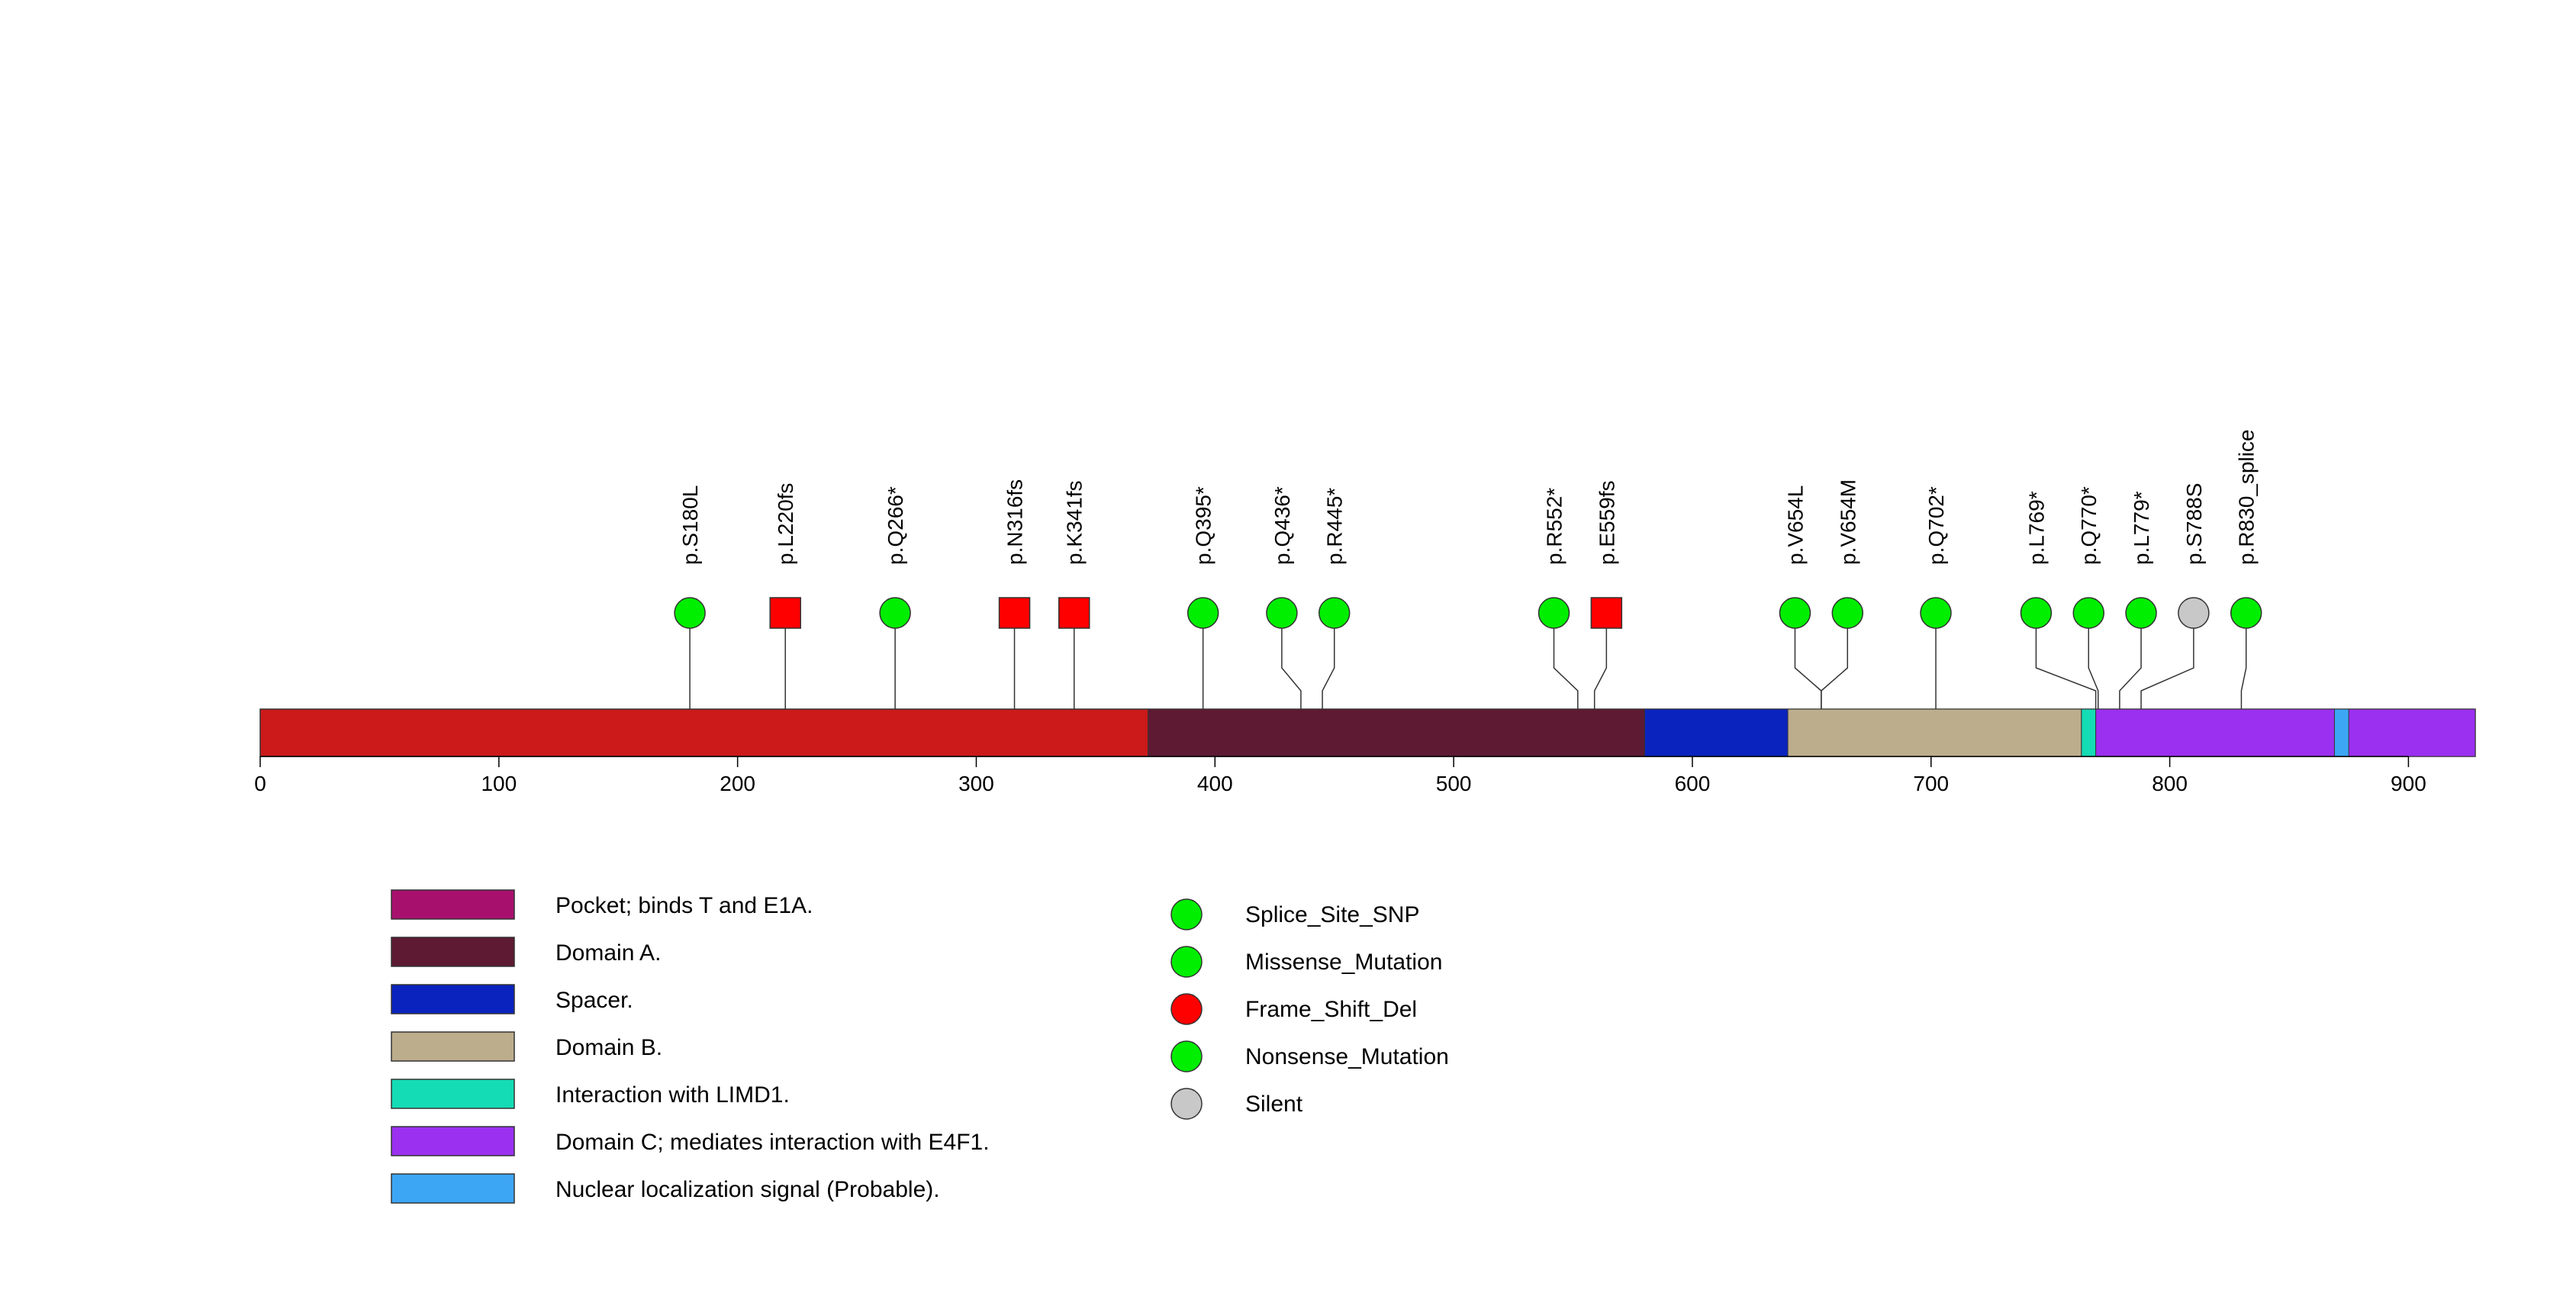  I want to click on legend-marker-splice-site-snp, so click(1186, 914).